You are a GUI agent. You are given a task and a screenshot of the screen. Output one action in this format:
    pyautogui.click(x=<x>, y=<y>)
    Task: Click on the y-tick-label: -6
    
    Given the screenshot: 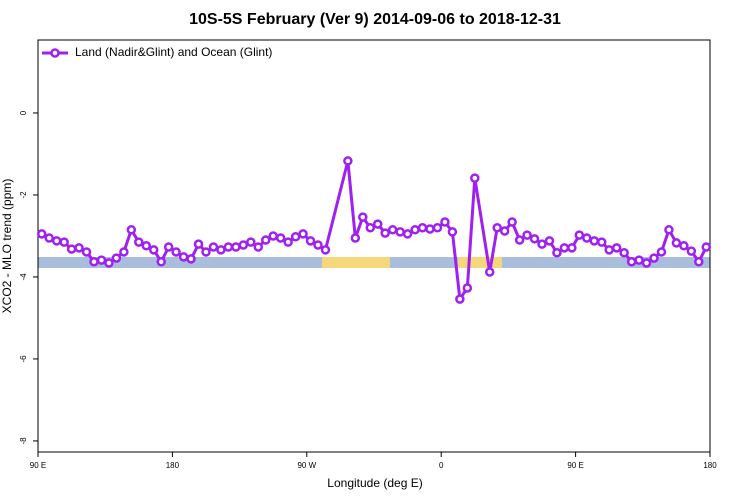 What is the action you would take?
    pyautogui.click(x=23, y=359)
    